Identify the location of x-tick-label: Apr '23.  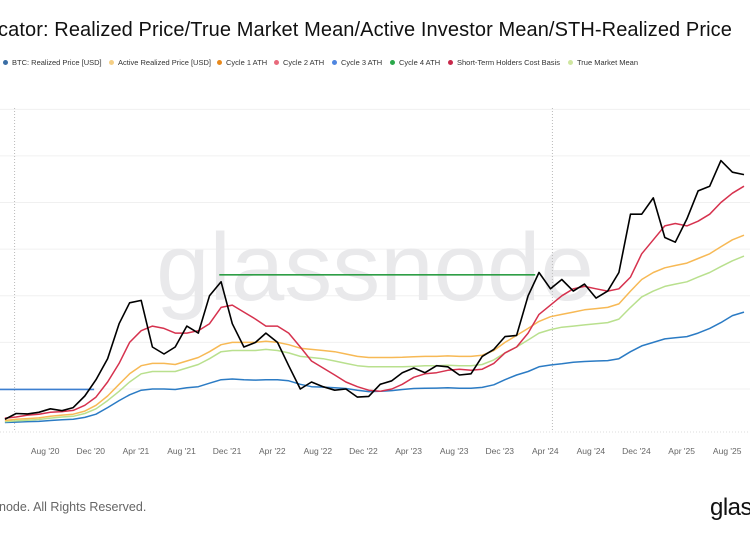
(408, 451).